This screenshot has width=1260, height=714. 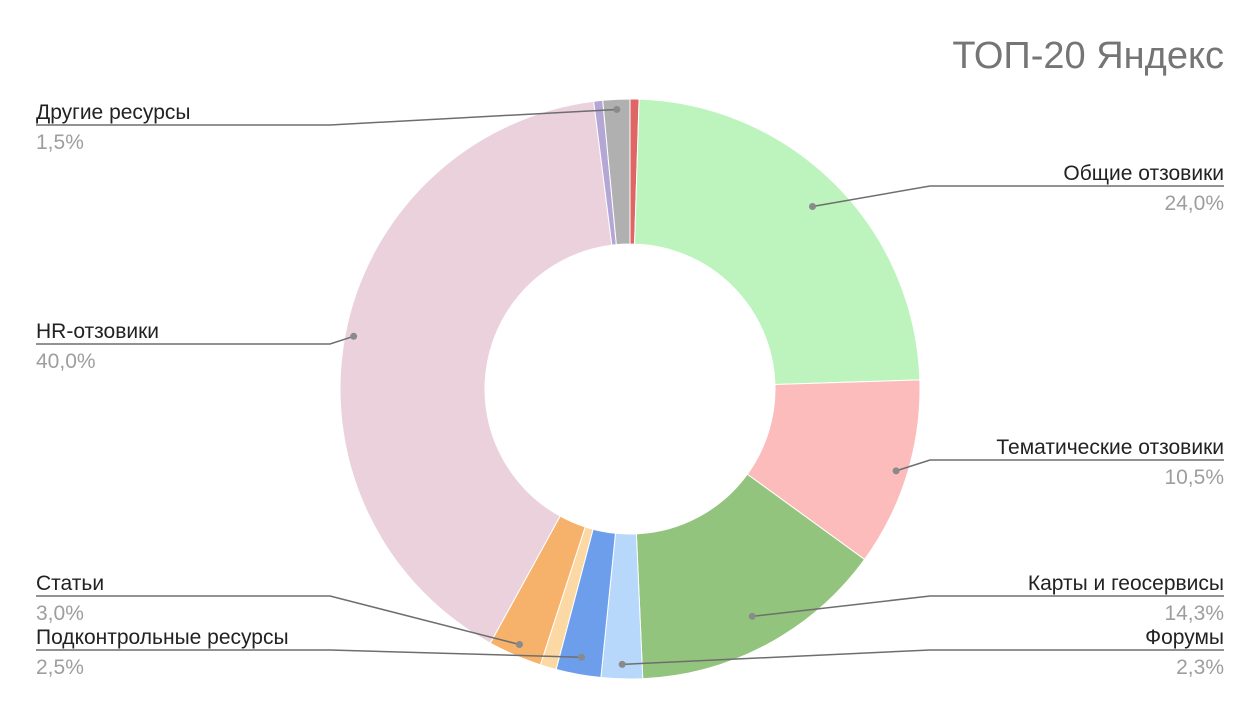 What do you see at coordinates (988, 606) in the screenshot?
I see `leader-line-карты-и-геосервисы` at bounding box center [988, 606].